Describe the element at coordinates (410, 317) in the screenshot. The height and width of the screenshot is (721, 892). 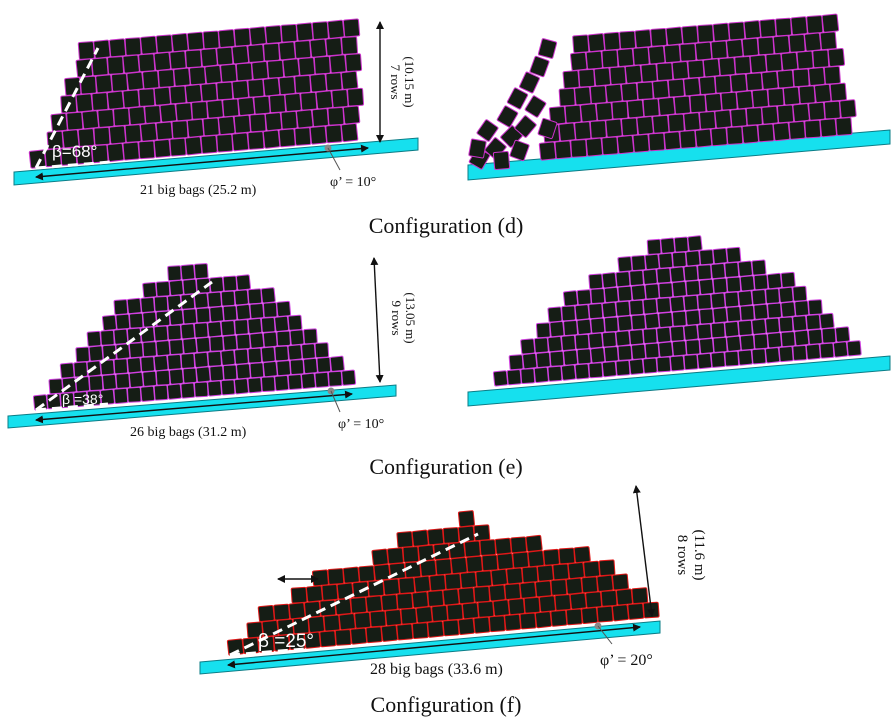
I see `height-m-label-e: (13.05 m)` at that location.